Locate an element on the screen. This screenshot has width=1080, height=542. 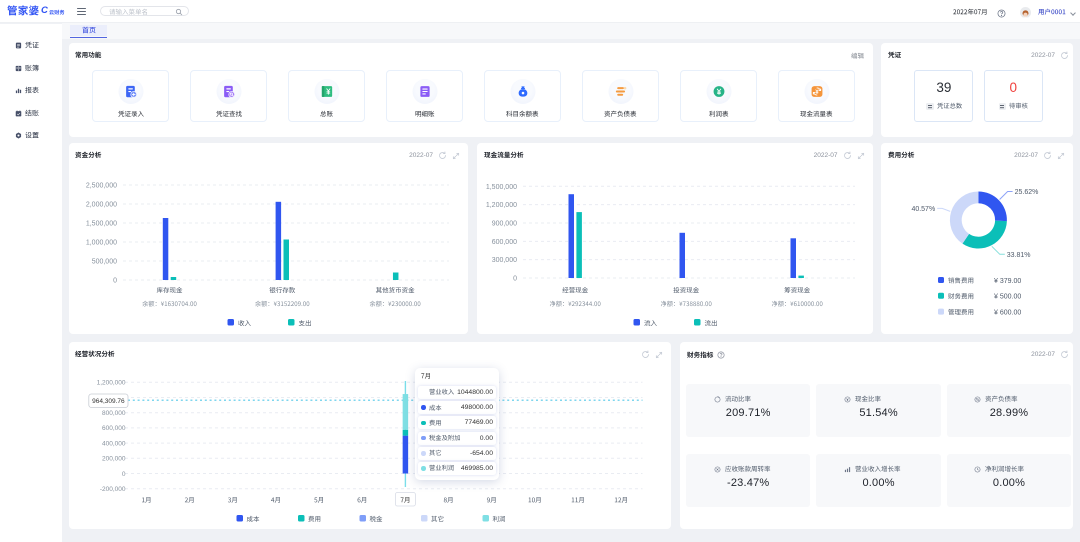
svg-text: 300,000 is located at coordinates (504, 260).